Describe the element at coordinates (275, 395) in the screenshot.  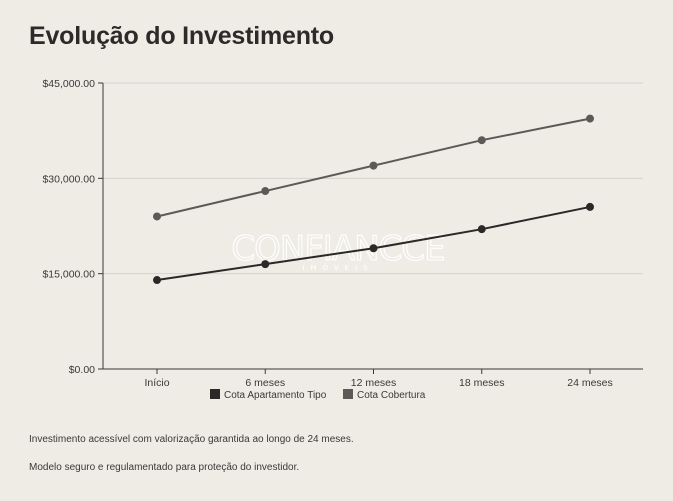
I see `legend-label: Cota Apartamento Tipo` at that location.